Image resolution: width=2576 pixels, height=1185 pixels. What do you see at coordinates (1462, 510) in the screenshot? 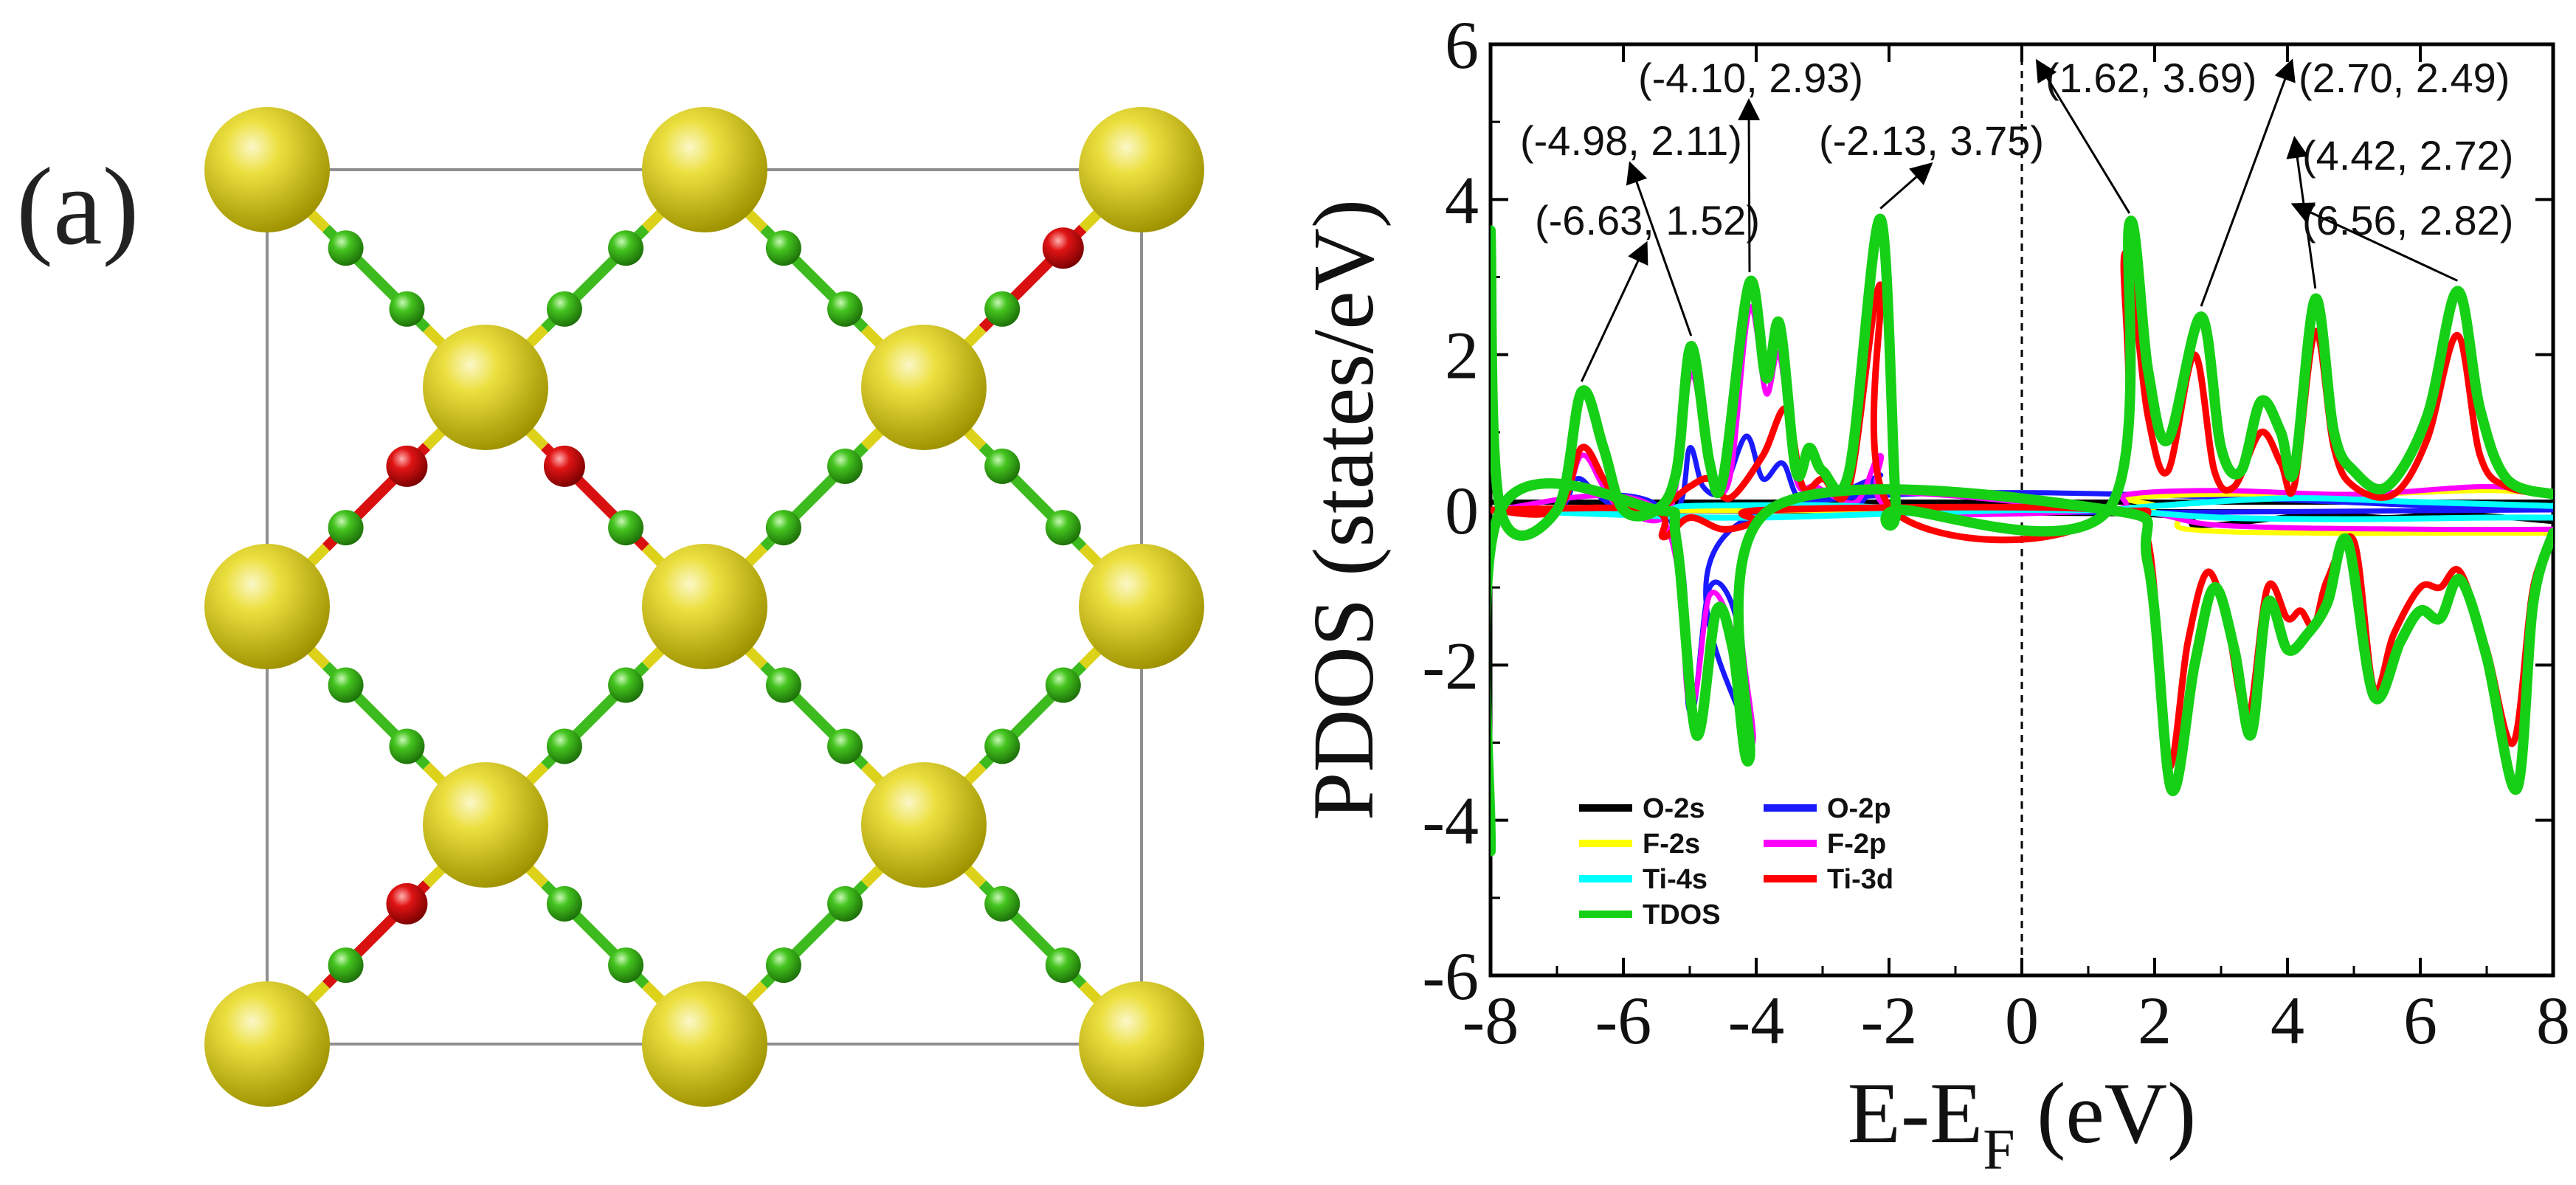
I see `y-tick-label: 0` at bounding box center [1462, 510].